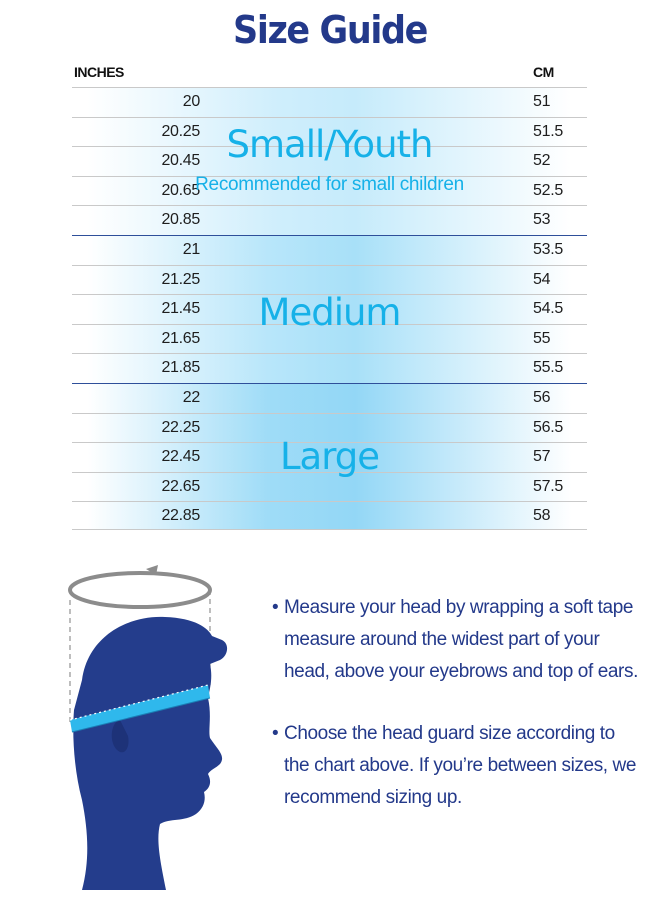 The image size is (660, 900). Describe the element at coordinates (329, 338) in the screenshot. I see `table-row: 21.65 55` at that location.